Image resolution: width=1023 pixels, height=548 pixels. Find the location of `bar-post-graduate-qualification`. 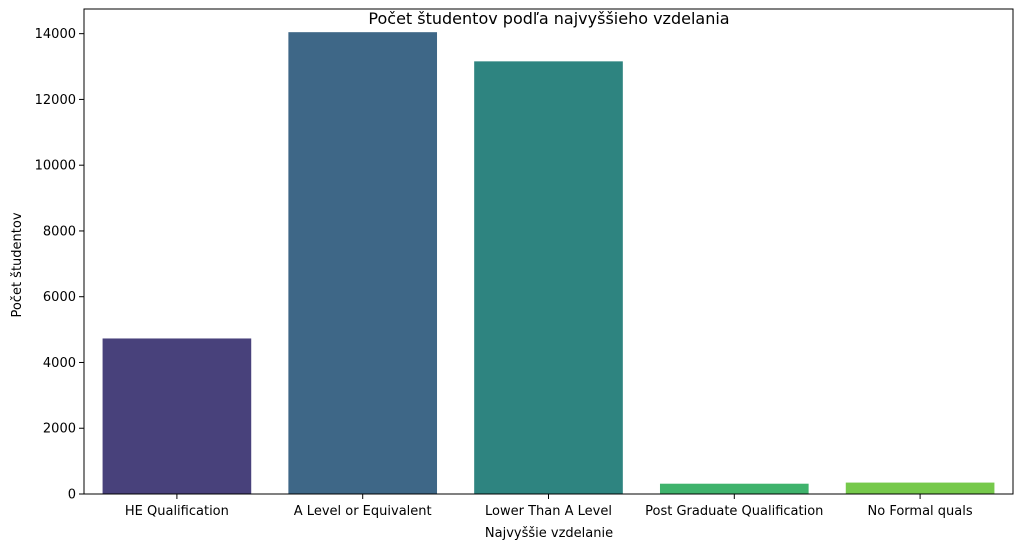

bar-post-graduate-qualification is located at coordinates (734, 488).